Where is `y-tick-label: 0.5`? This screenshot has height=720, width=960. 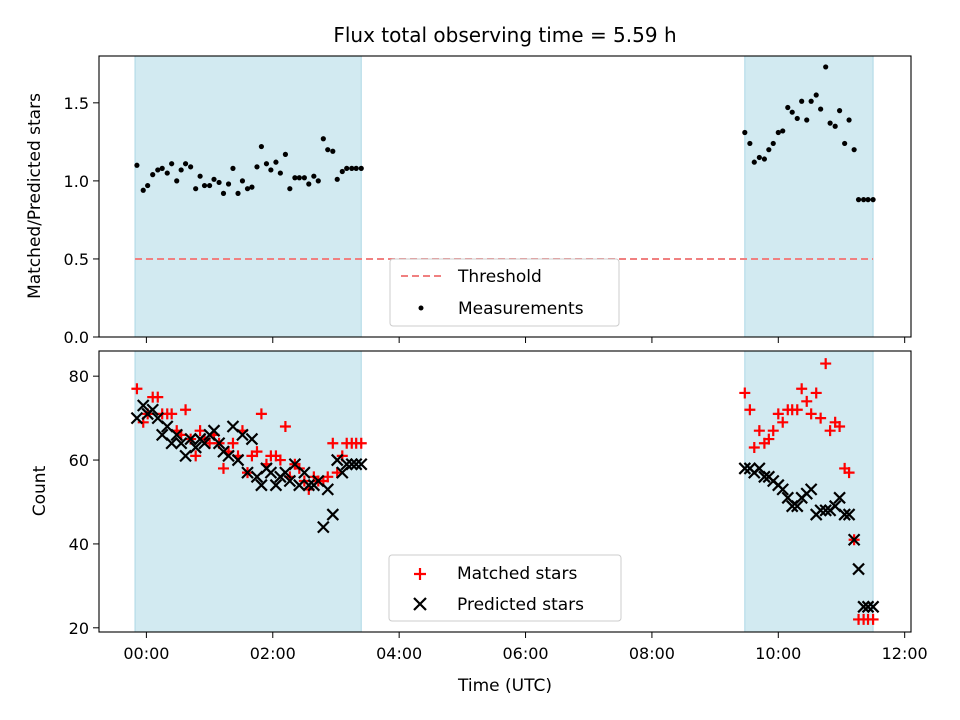 y-tick-label: 0.5 is located at coordinates (76, 259).